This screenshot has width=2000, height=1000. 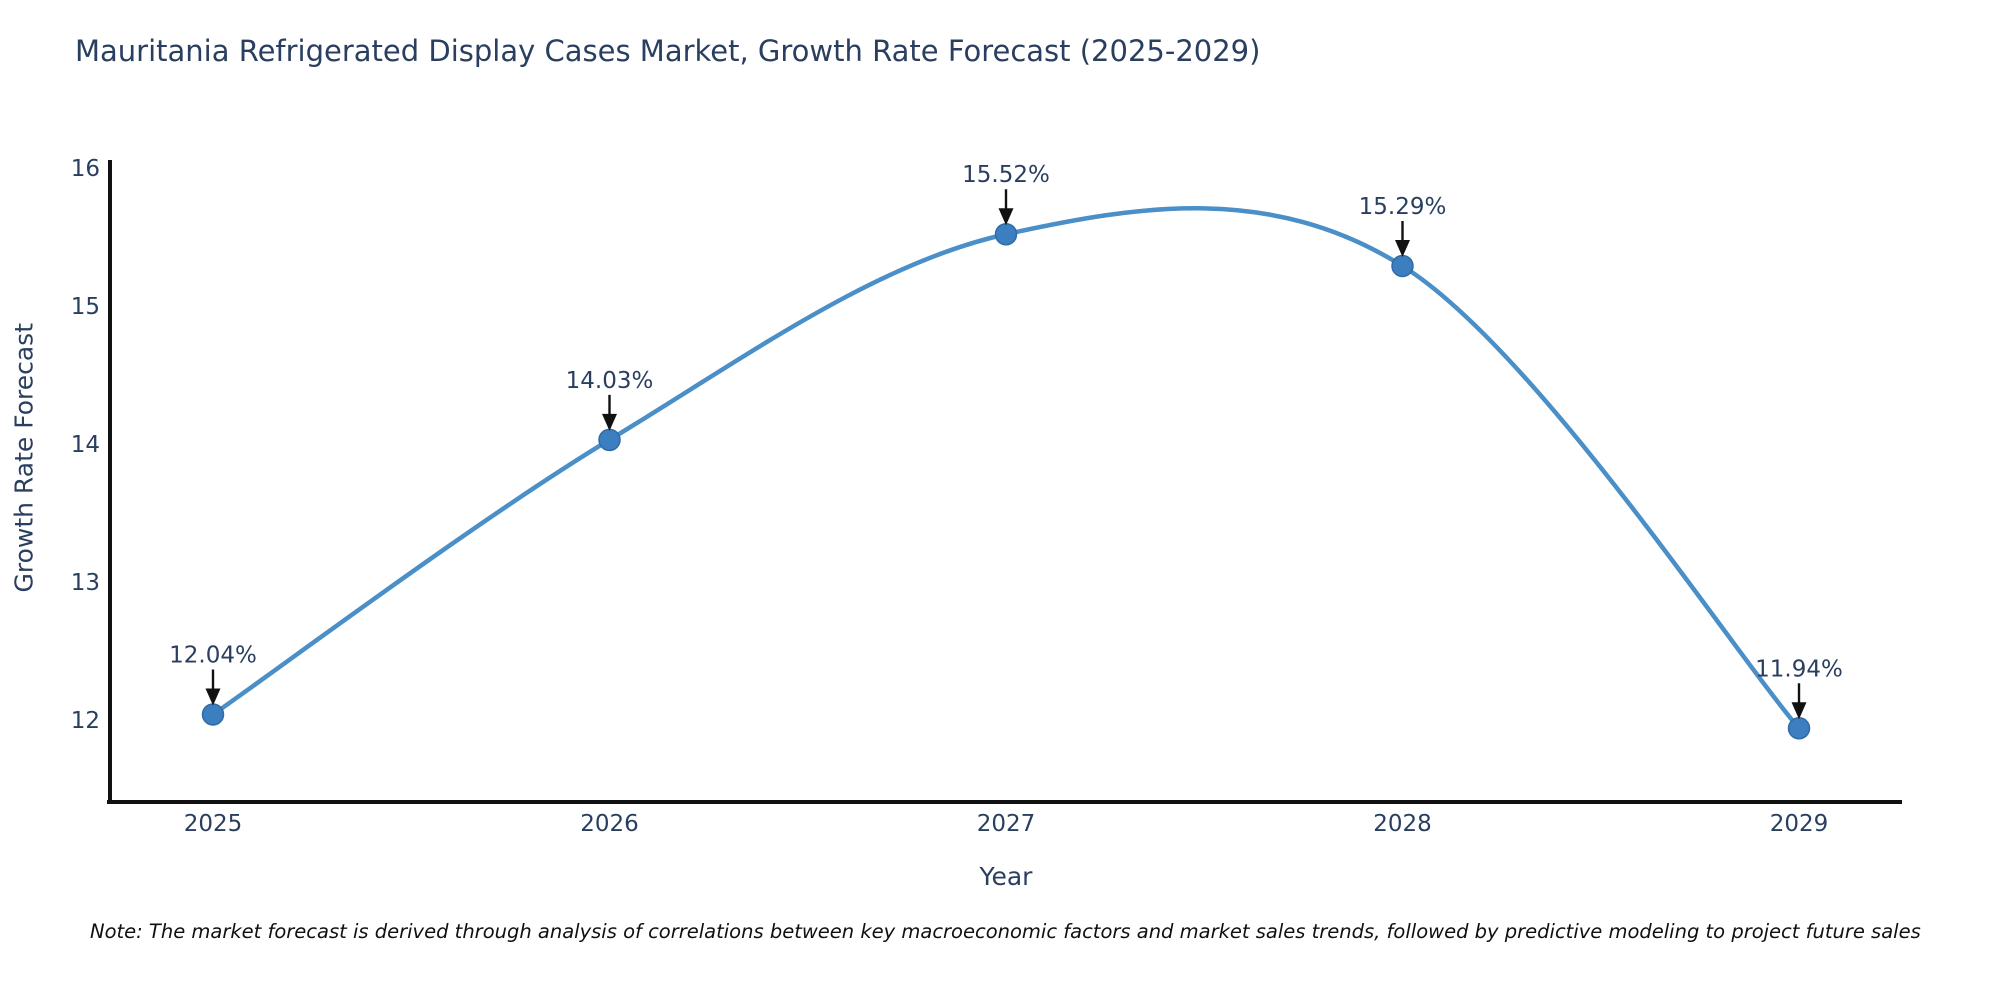 I want to click on x-axis-title: Year, so click(x=1006, y=876).